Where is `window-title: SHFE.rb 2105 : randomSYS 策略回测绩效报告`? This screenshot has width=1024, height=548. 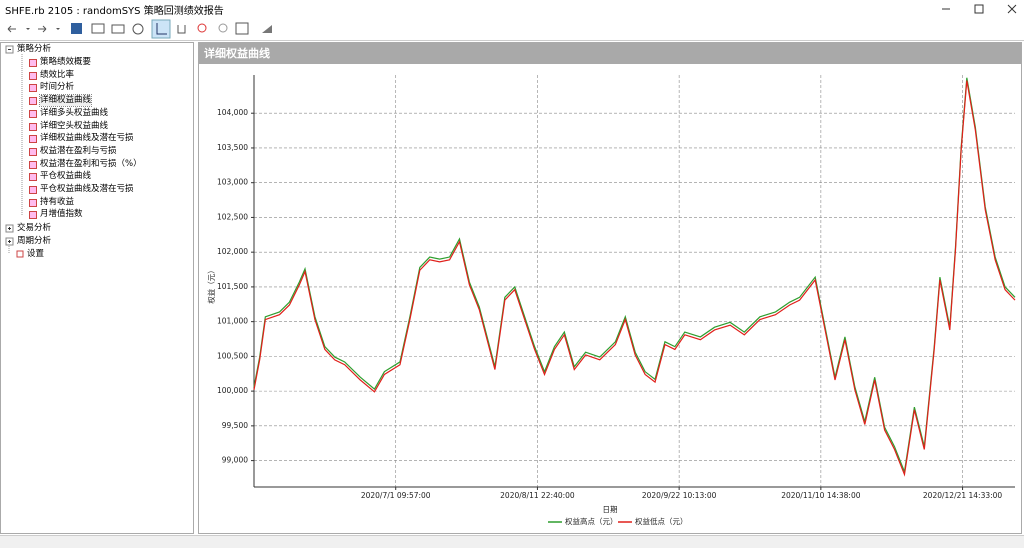 window-title: SHFE.rb 2105 : randomSYS 策略回测绩效报告 is located at coordinates (114, 11).